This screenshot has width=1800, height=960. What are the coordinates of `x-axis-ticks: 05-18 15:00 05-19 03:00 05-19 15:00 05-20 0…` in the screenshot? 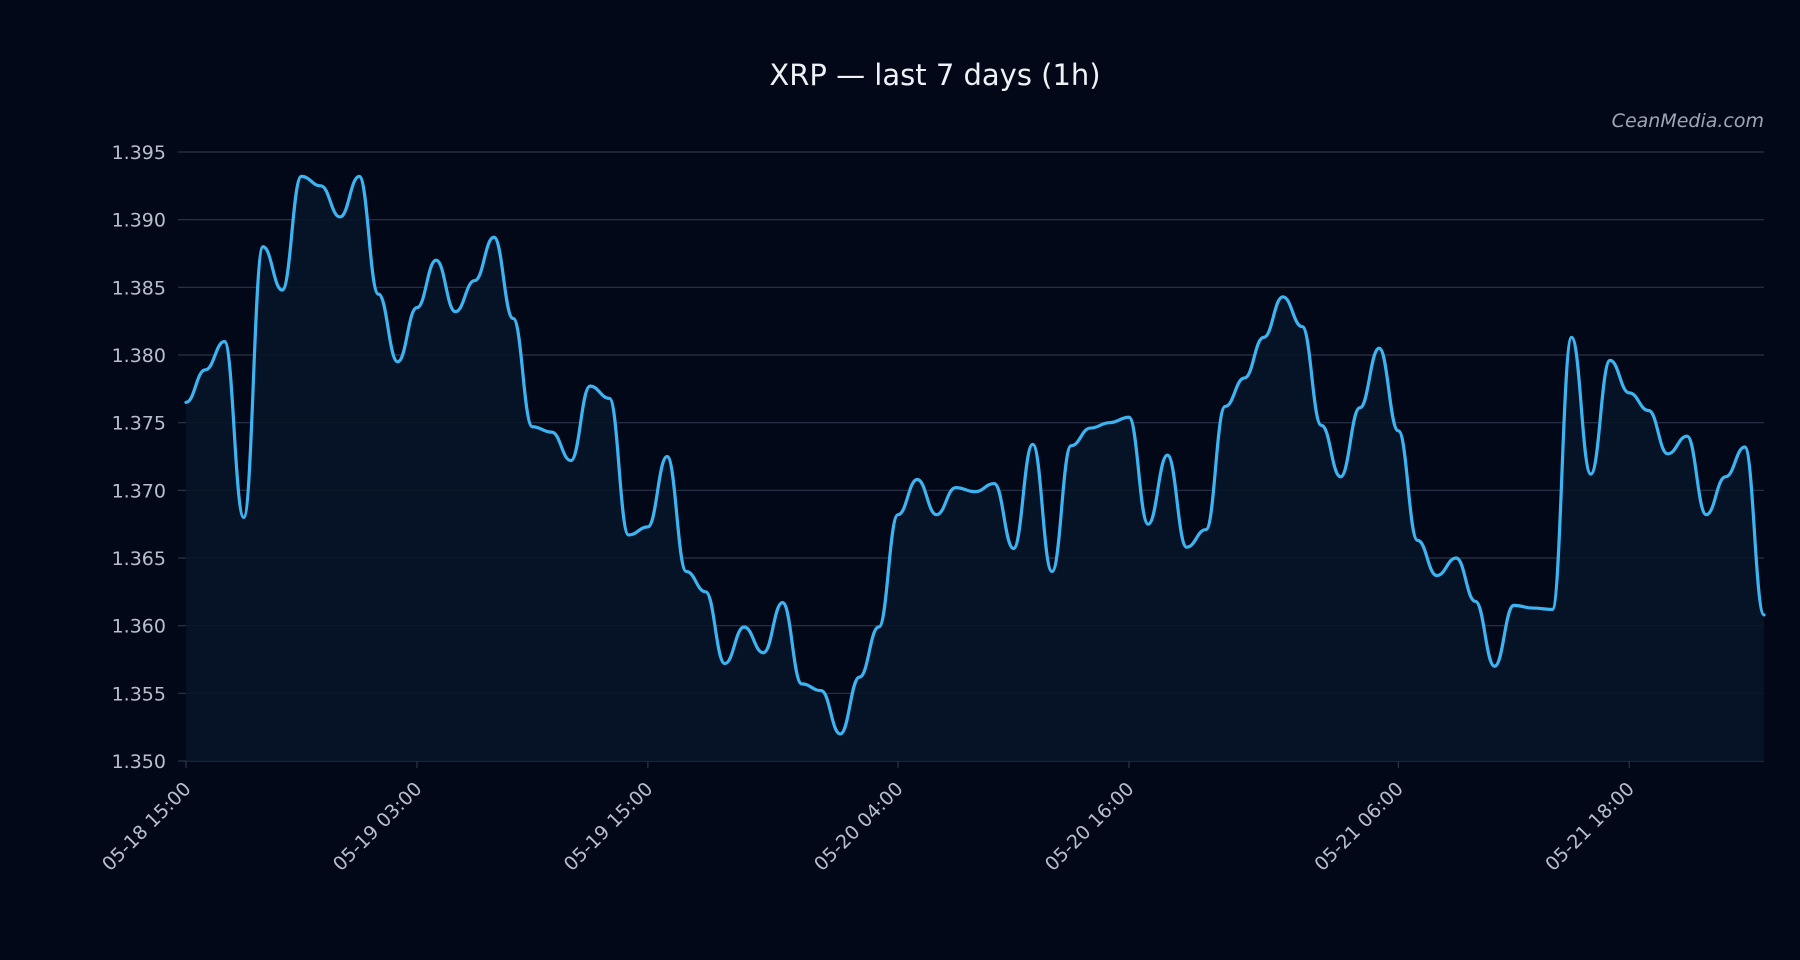 It's located at (868, 818).